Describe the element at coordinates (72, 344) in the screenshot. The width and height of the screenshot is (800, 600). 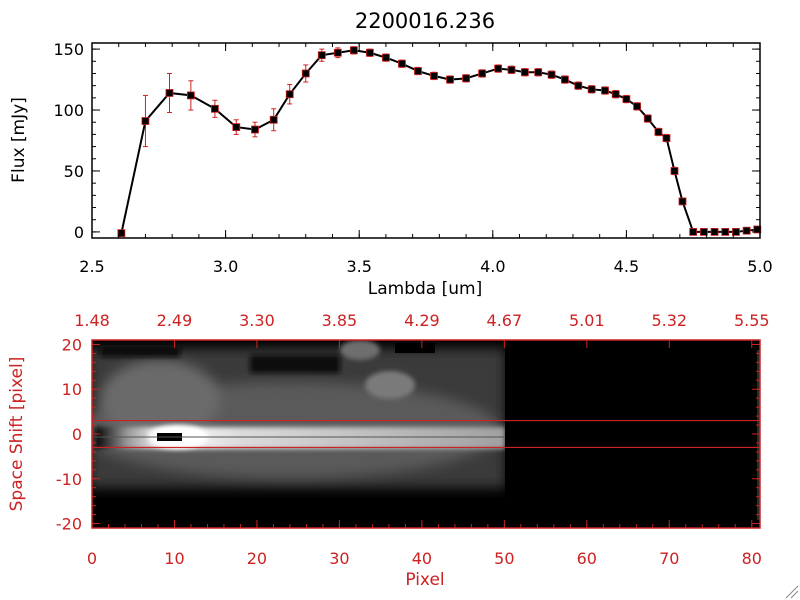
I see `image-y-tick-label: 20` at that location.